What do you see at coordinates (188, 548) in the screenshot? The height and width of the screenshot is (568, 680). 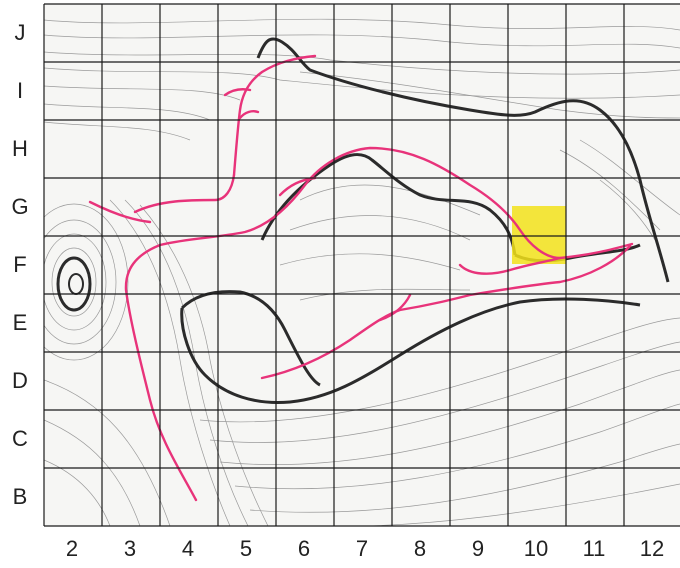 I see `column-label-4: 4` at bounding box center [188, 548].